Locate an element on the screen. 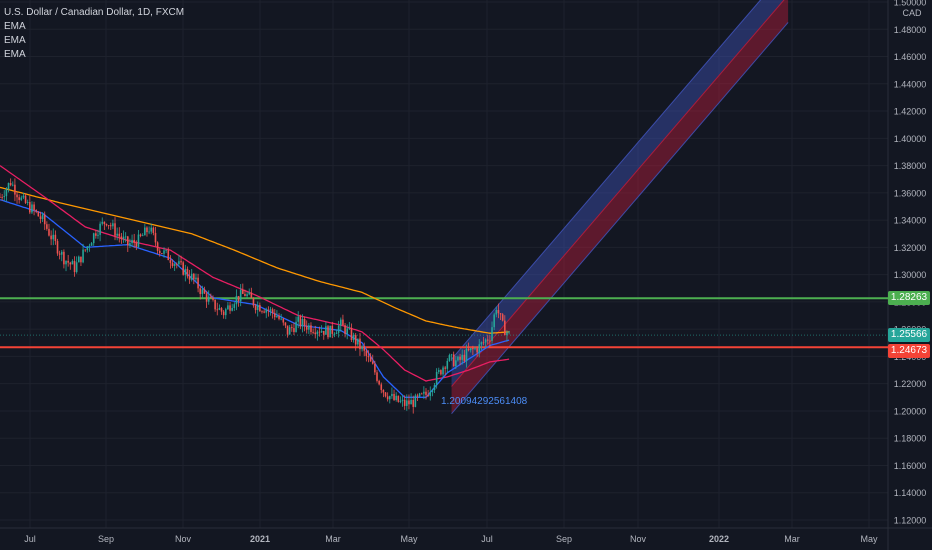 The height and width of the screenshot is (550, 932). legend-ema-3: EMA is located at coordinates (15, 54).